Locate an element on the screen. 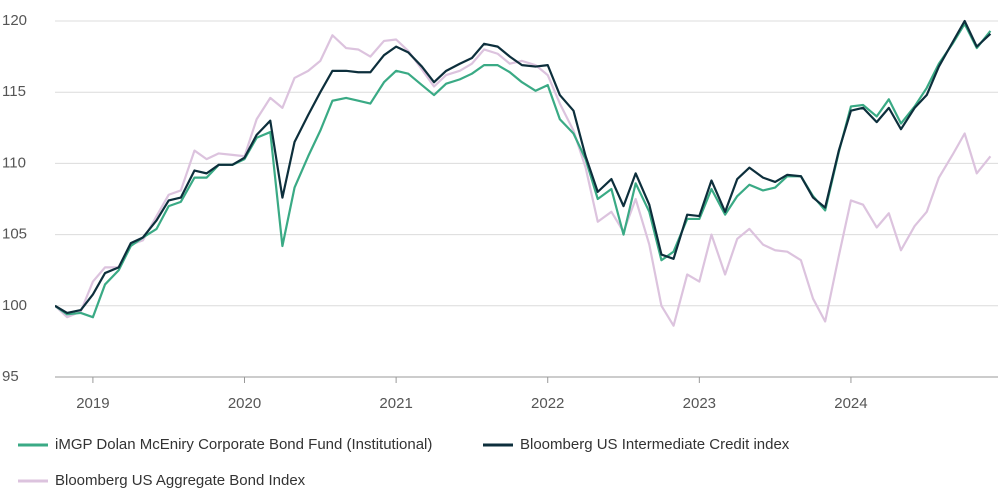 This screenshot has height=490, width=998. y-tick-label: 115 is located at coordinates (14, 91).